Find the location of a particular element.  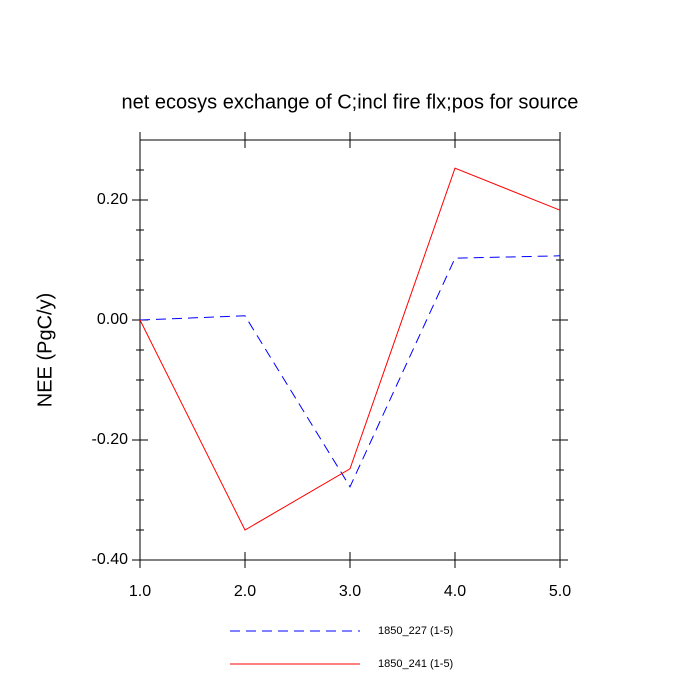

x-tick-label: 5.0 is located at coordinates (560, 591).